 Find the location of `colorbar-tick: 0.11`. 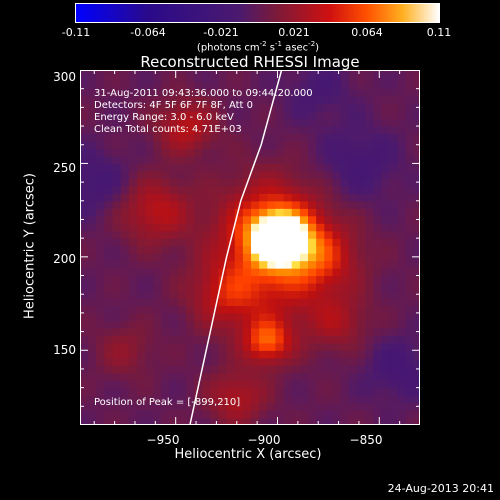

colorbar-tick: 0.11 is located at coordinates (439, 32).